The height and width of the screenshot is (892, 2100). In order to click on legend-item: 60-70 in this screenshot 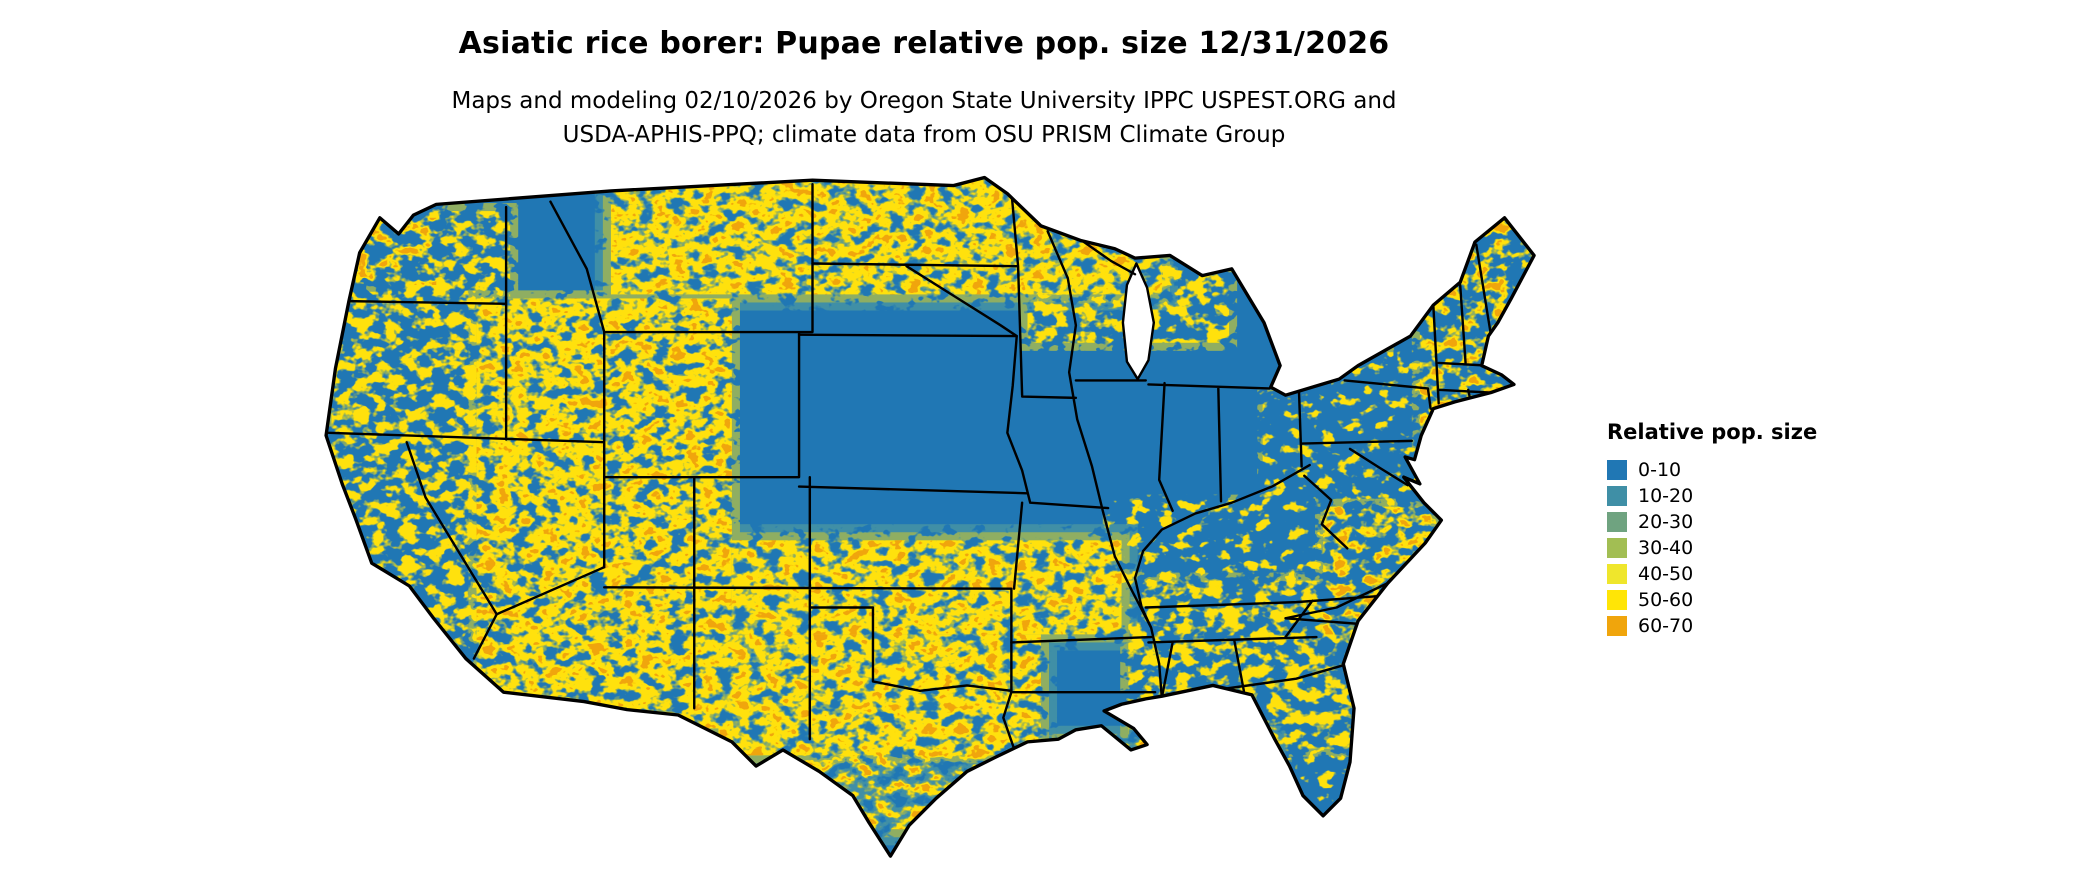, I will do `click(1712, 626)`.